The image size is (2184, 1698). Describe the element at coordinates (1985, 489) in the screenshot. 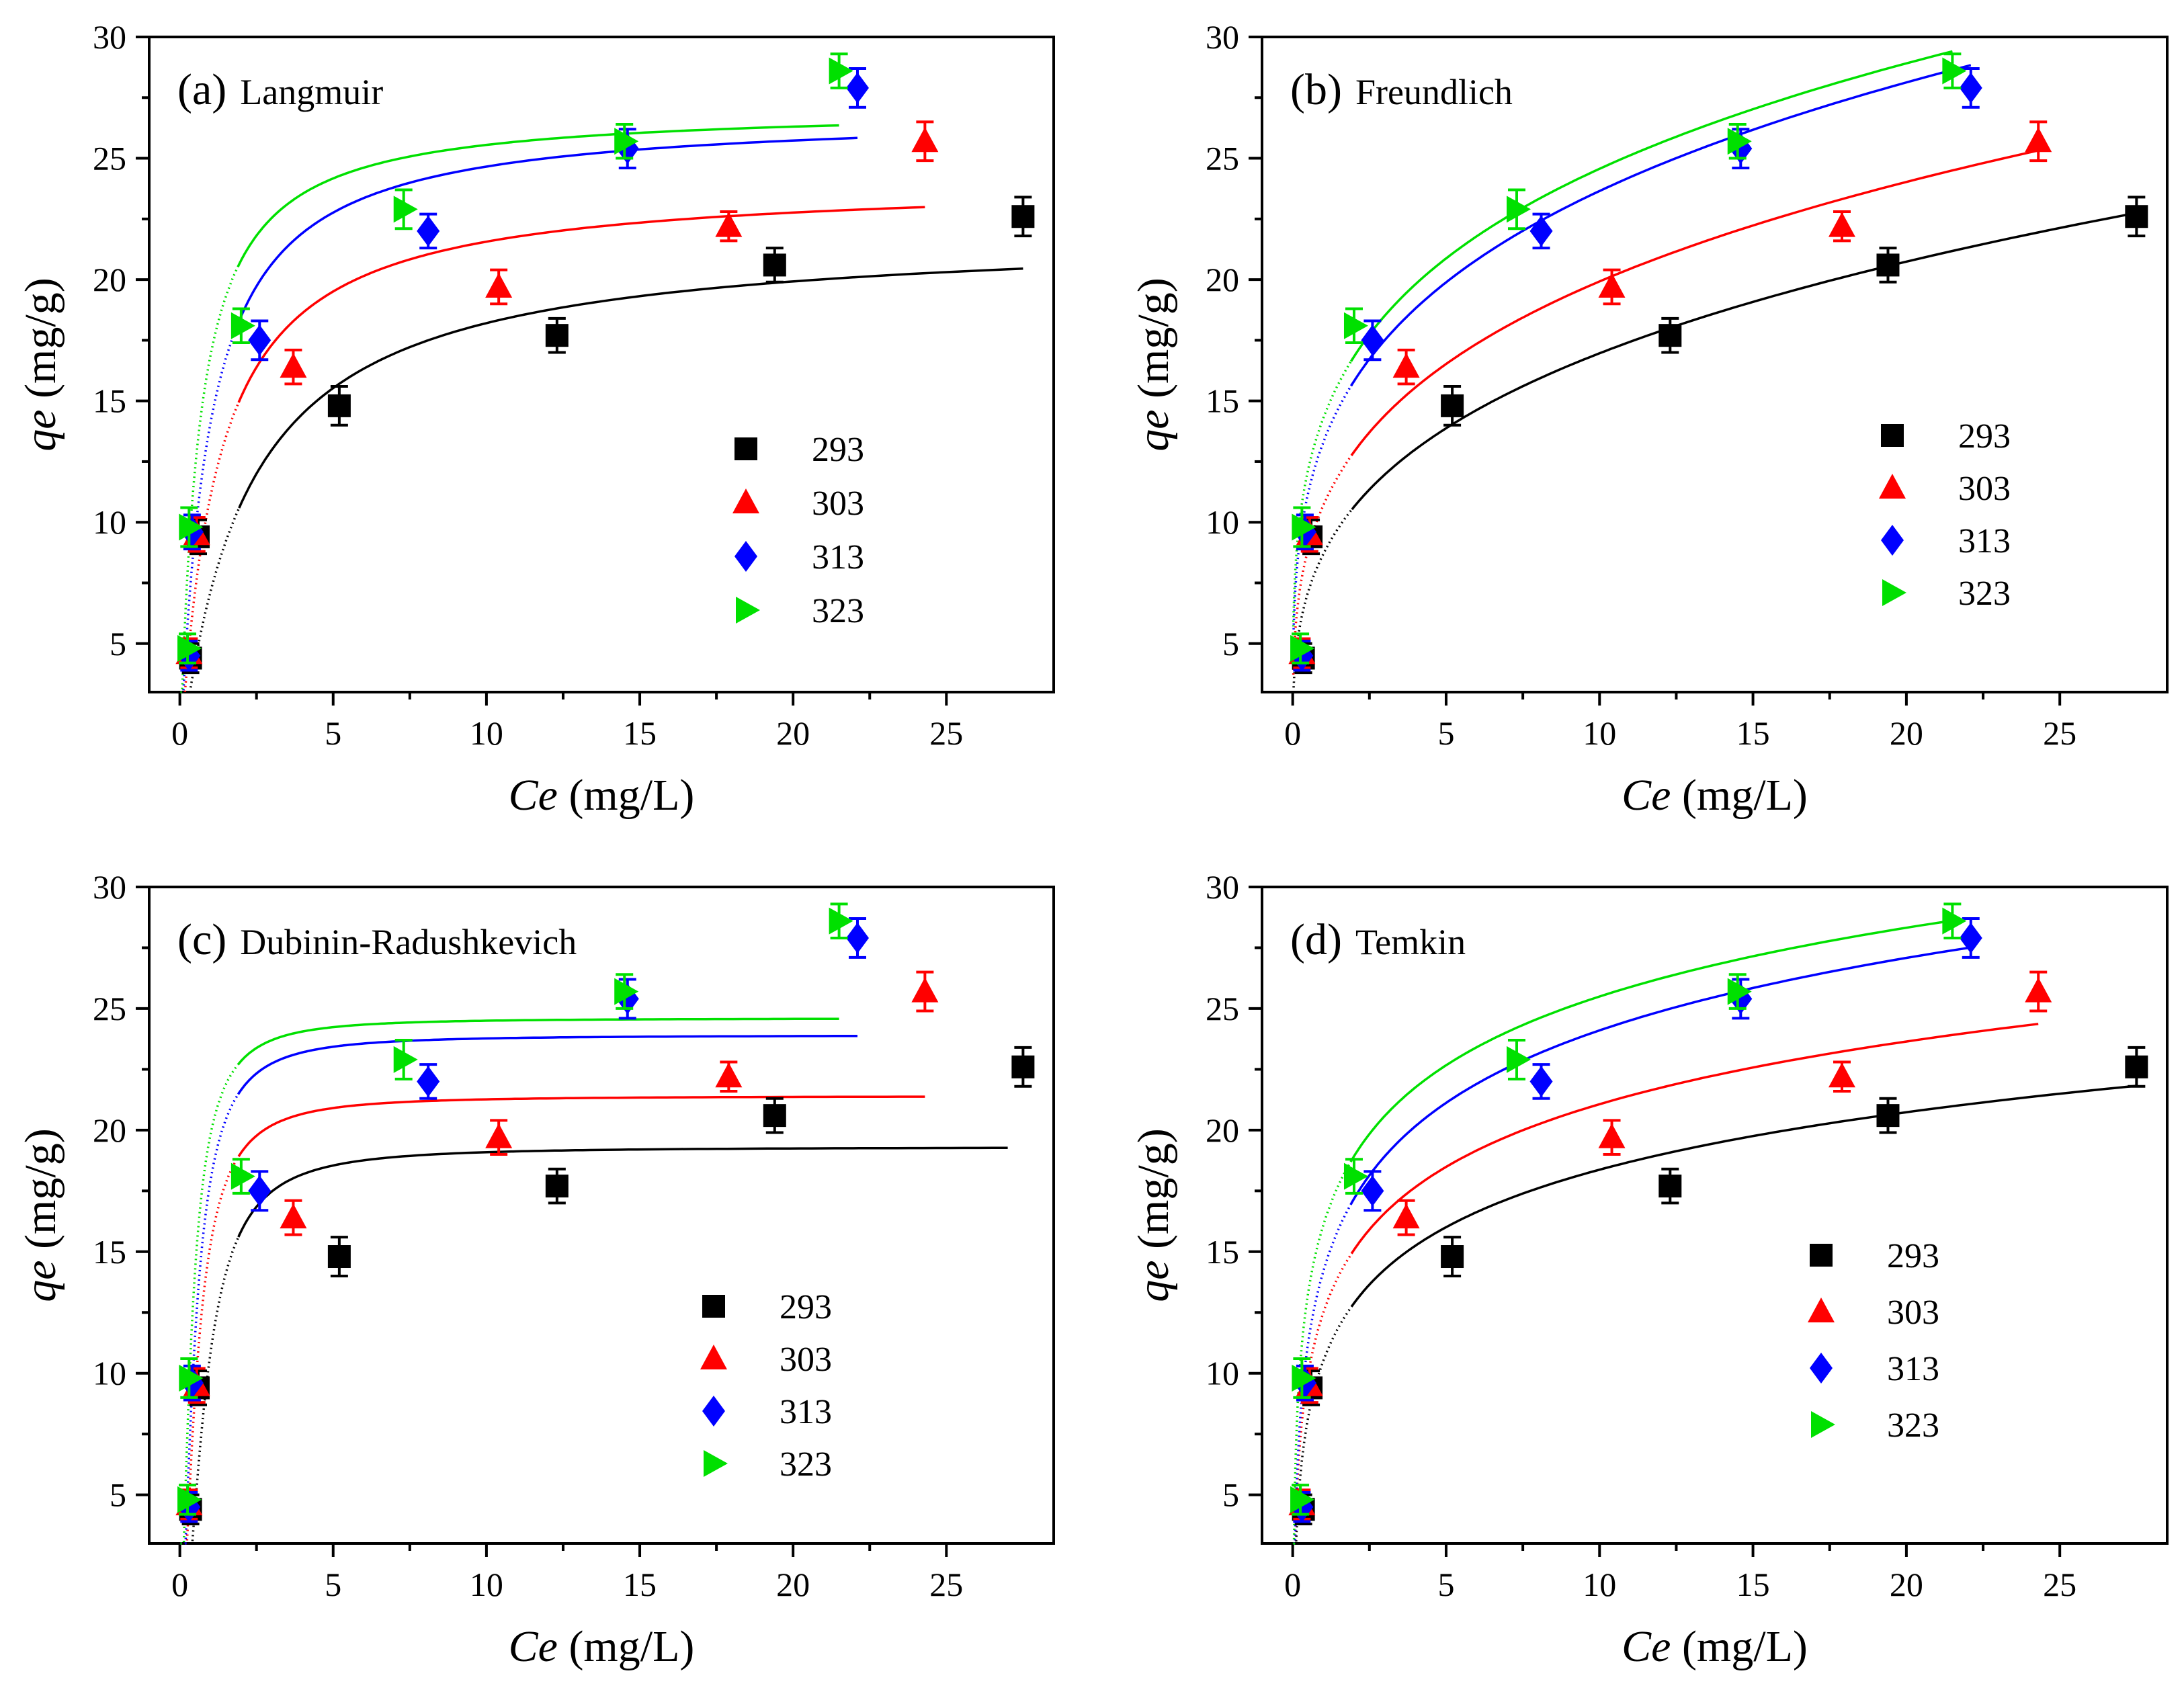

I see `legend-label-303: 303` at that location.